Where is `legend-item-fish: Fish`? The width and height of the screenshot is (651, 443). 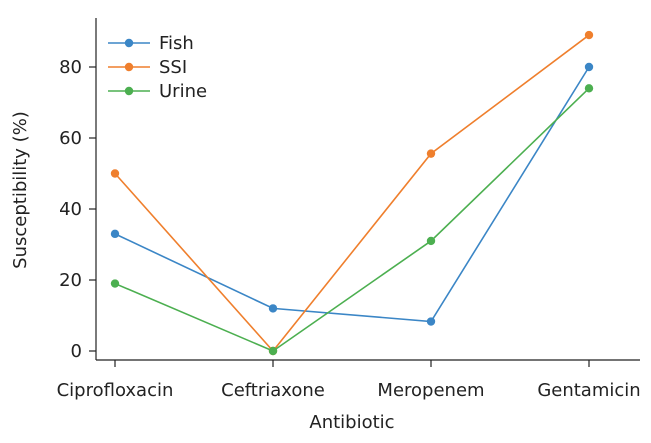
legend-item-fish: Fish is located at coordinates (151, 43).